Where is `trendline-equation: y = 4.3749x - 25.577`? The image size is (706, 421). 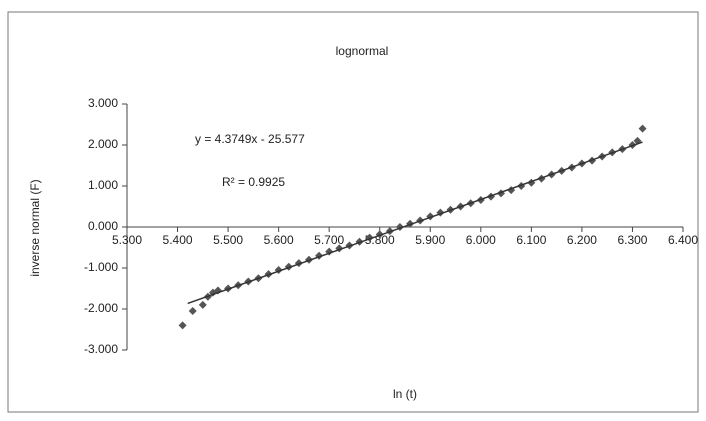 trendline-equation: y = 4.3749x - 25.577 is located at coordinates (250, 139).